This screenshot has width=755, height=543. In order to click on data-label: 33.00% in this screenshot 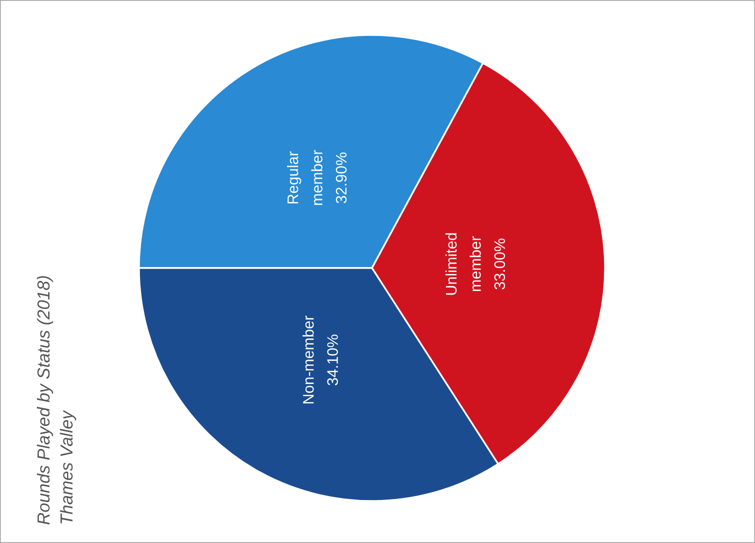, I will do `click(500, 264)`.